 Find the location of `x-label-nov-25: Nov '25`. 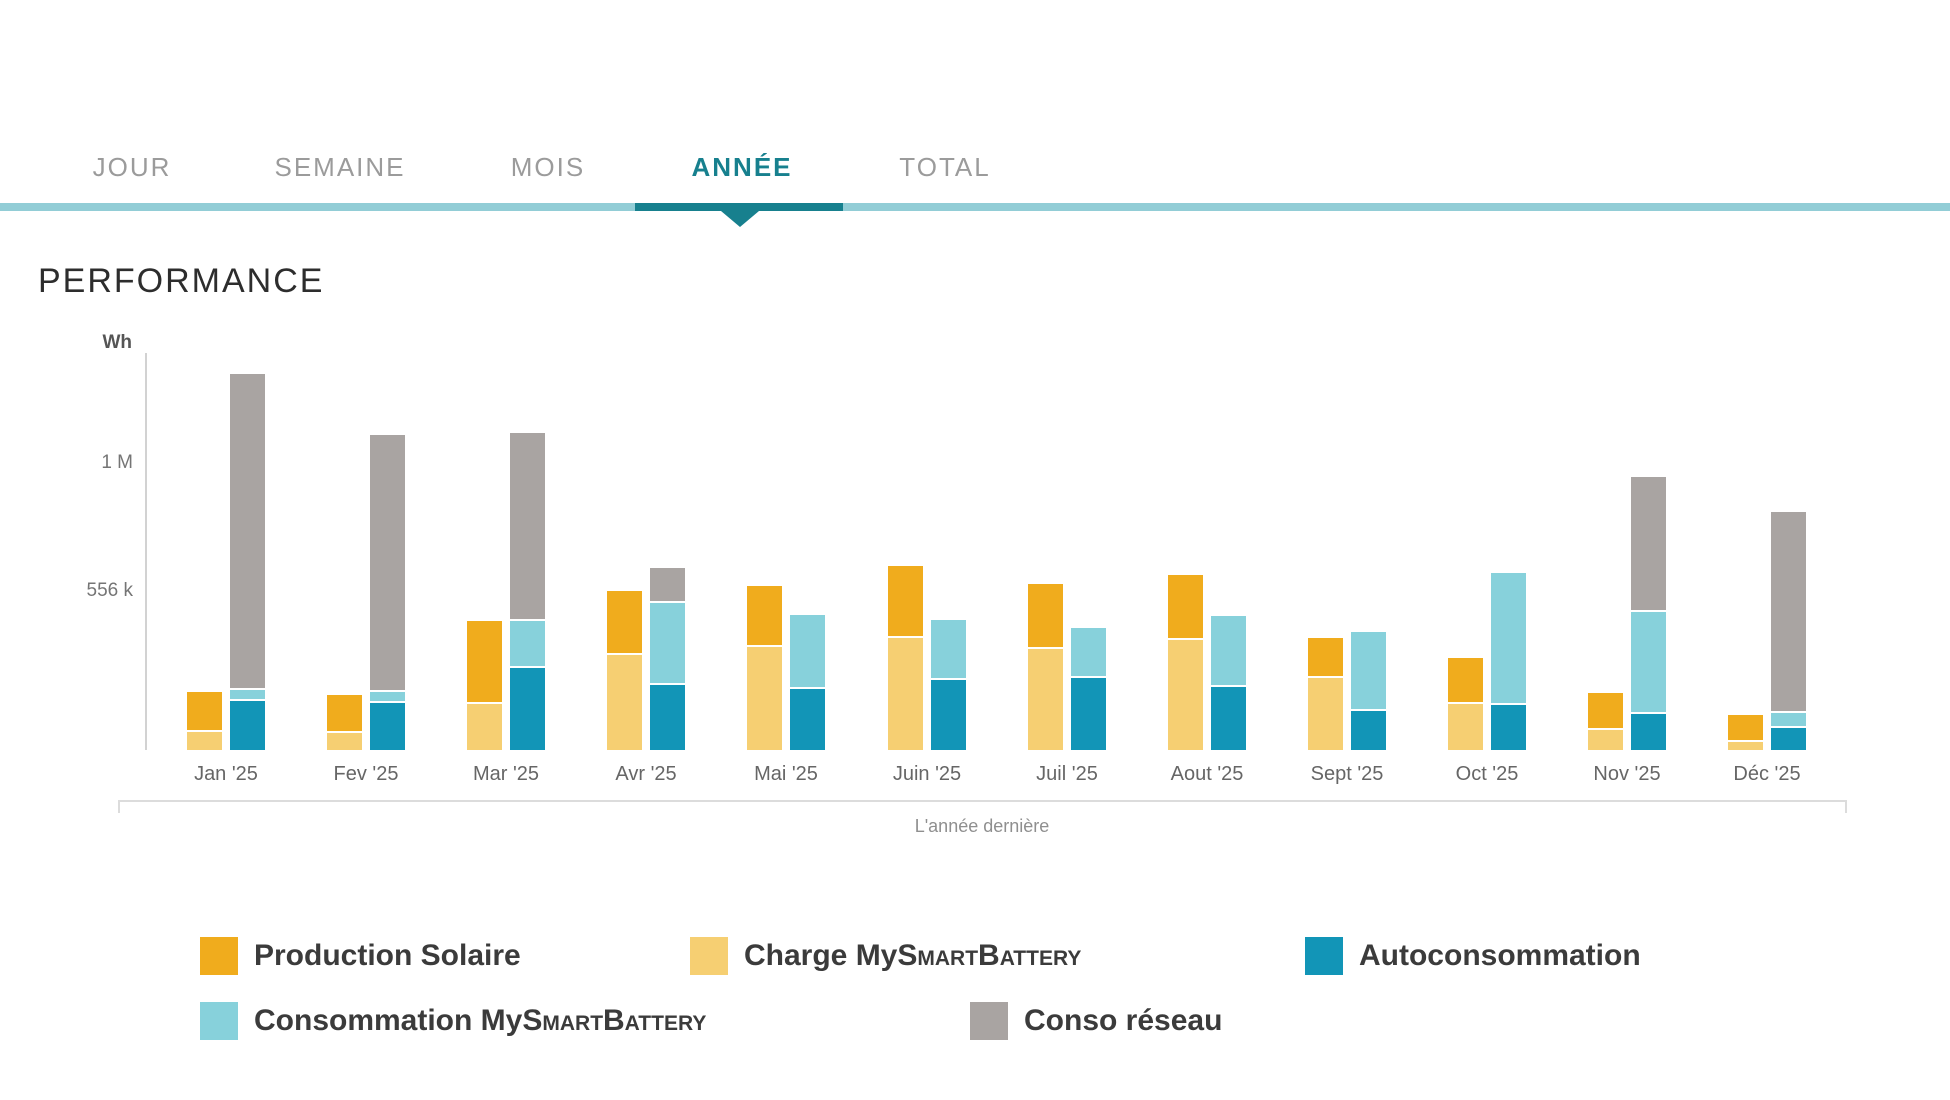

x-label-nov-25: Nov '25 is located at coordinates (1627, 774).